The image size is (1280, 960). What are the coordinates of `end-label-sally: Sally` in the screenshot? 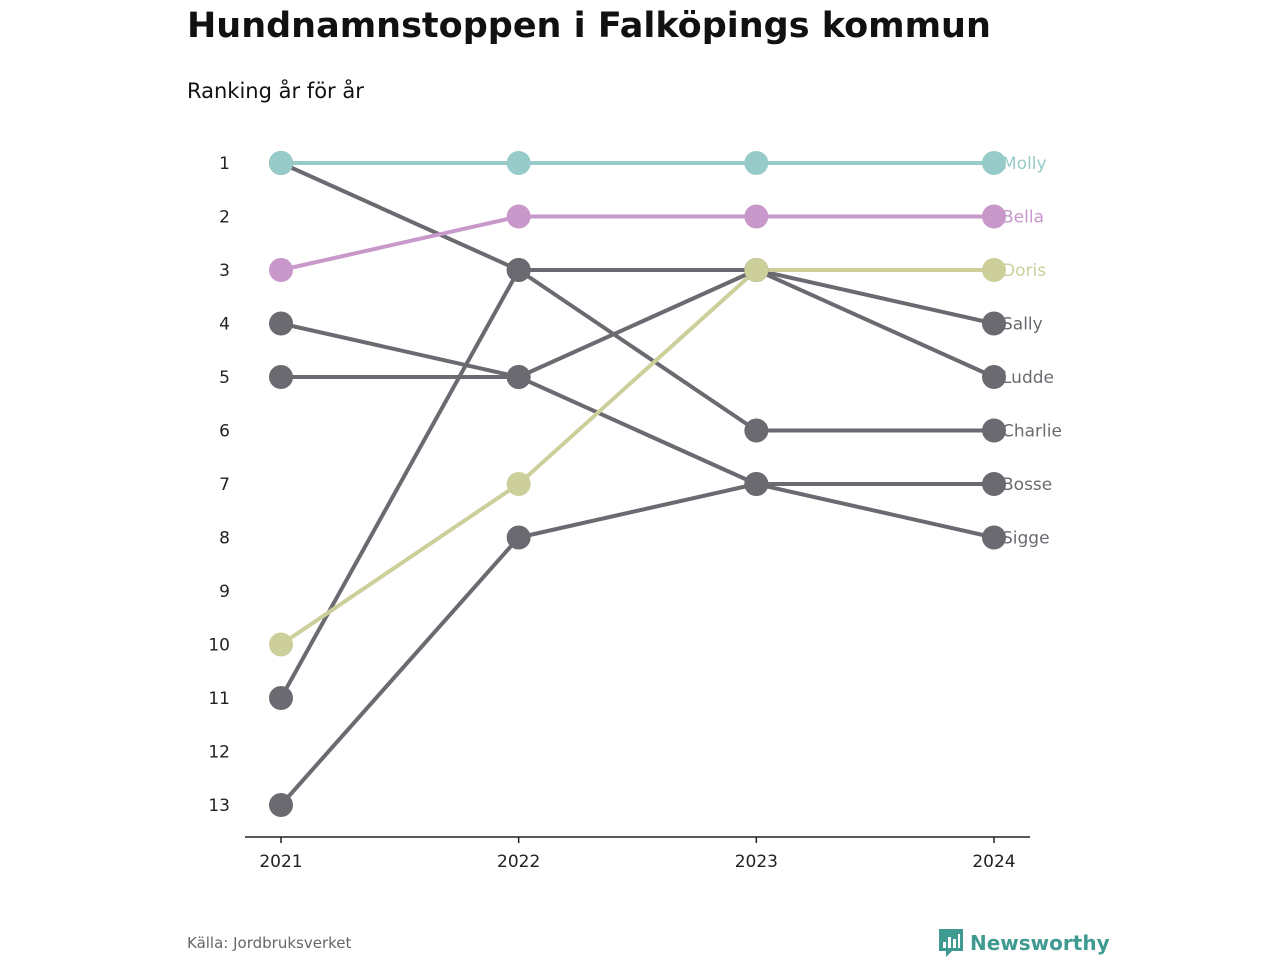 It's located at (1022, 325).